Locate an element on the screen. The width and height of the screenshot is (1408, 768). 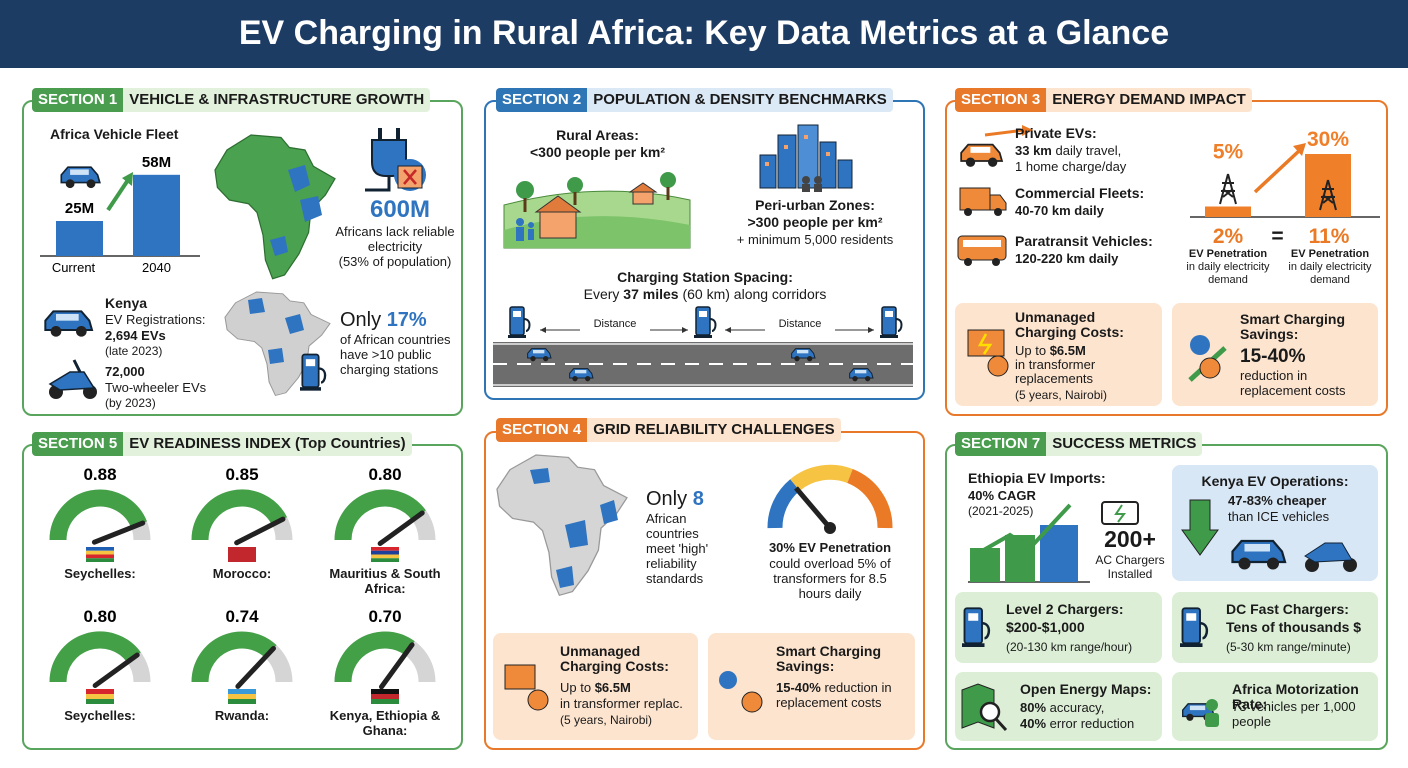
section-tag: SECTION 1 VEHICLE & INFRASTRUCTURE GROWTH is located at coordinates (231, 100).